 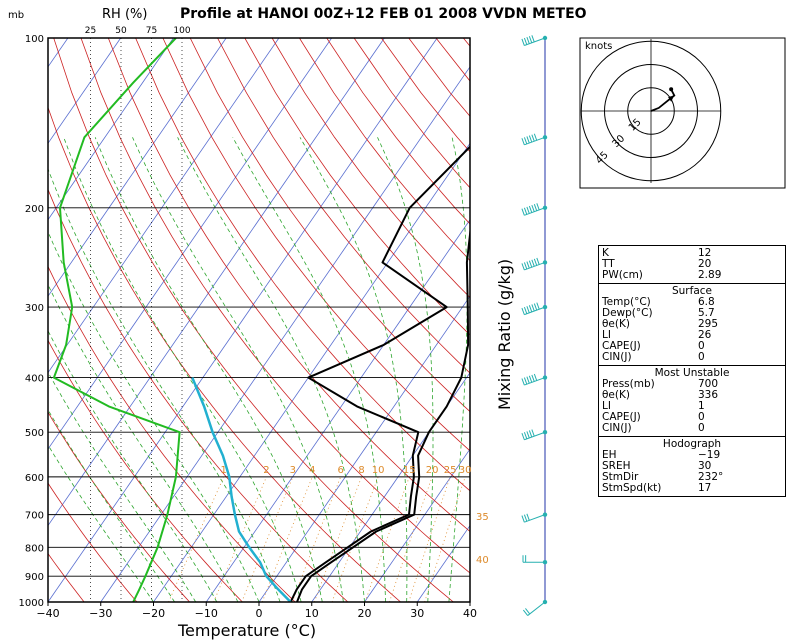 I want to click on isotherm-line, so click(x=390, y=486).